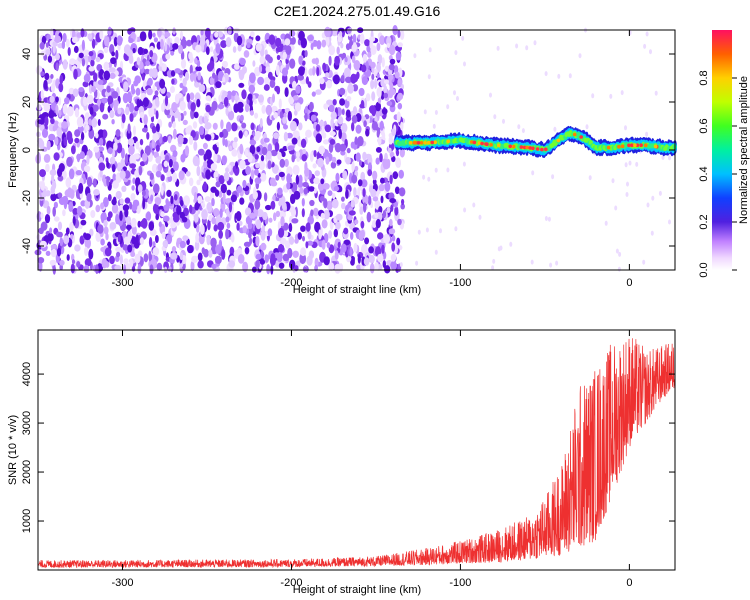 This screenshot has width=750, height=600. Describe the element at coordinates (717, 174) in the screenshot. I see `colorbar-ticks: 0.0 0.2 0.4 0.6 0.8` at that location.